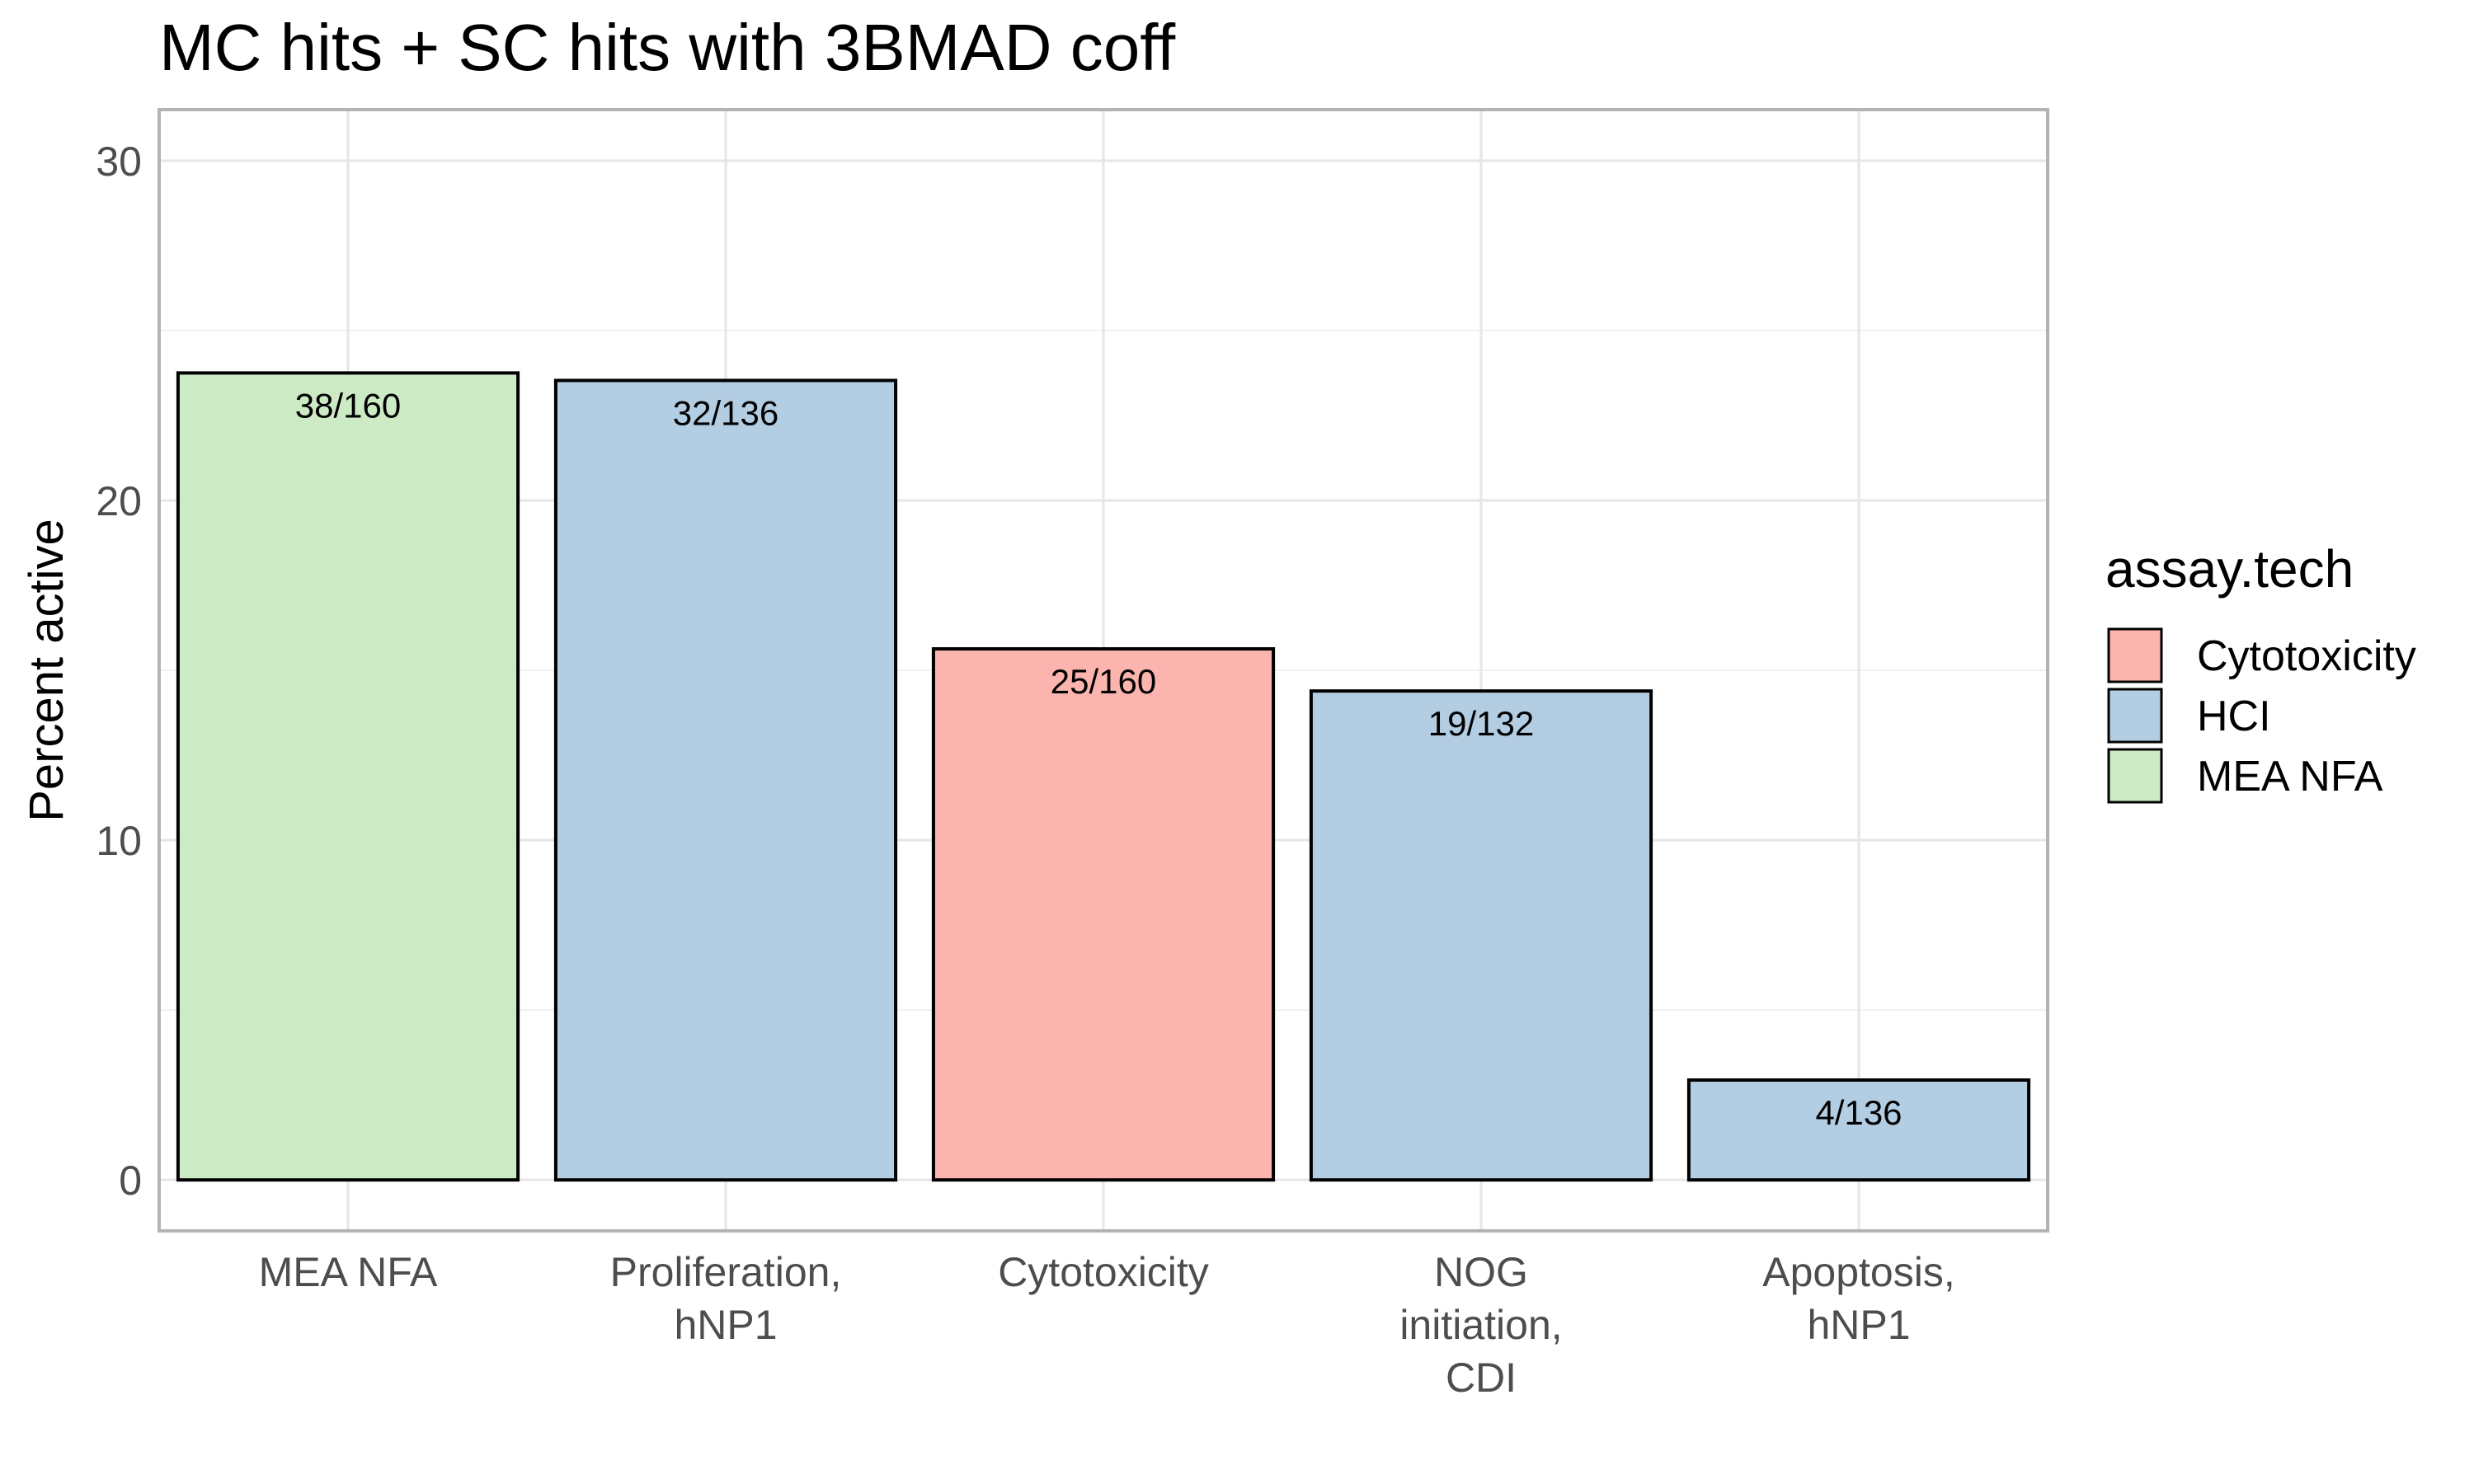  I want to click on legend-entries: Cytotoxicity HCI MEA NFA, so click(2261, 715).